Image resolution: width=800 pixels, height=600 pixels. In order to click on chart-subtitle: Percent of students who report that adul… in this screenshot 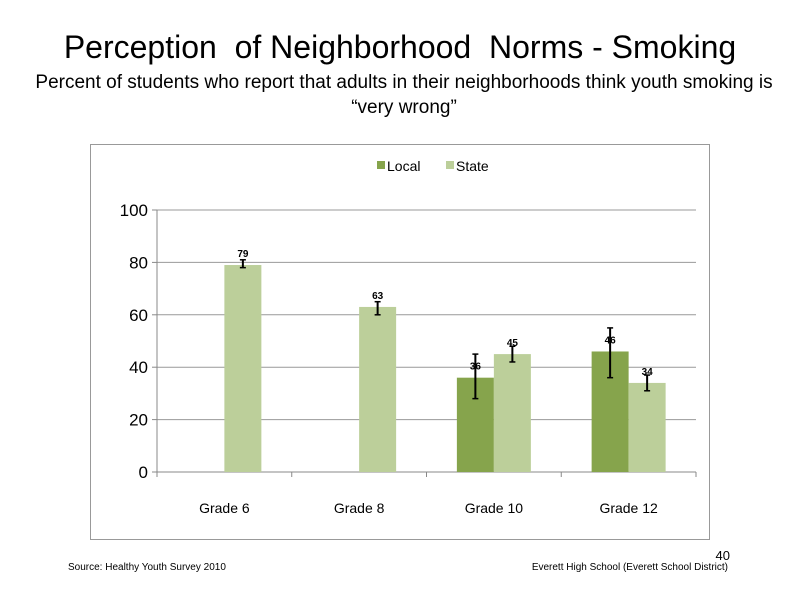, I will do `click(404, 95)`.